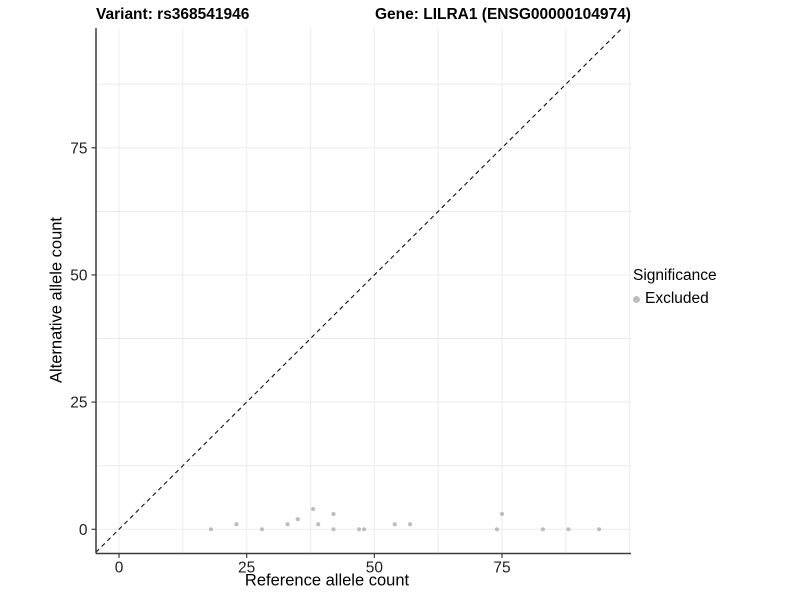 The width and height of the screenshot is (800, 600). Describe the element at coordinates (675, 275) in the screenshot. I see `legend-title: Significance` at that location.